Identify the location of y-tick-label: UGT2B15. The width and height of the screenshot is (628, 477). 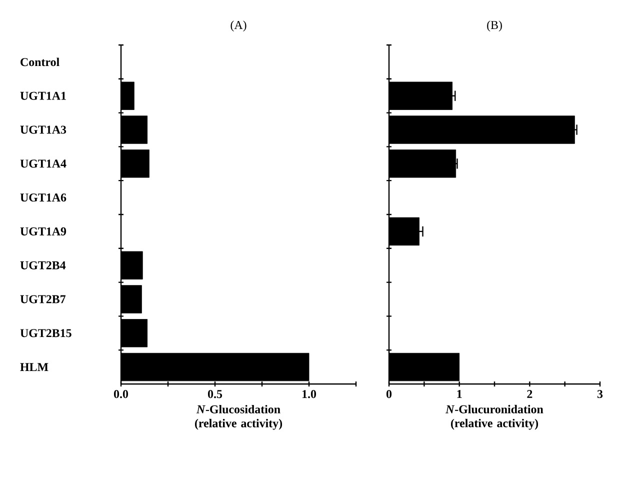
(46, 333).